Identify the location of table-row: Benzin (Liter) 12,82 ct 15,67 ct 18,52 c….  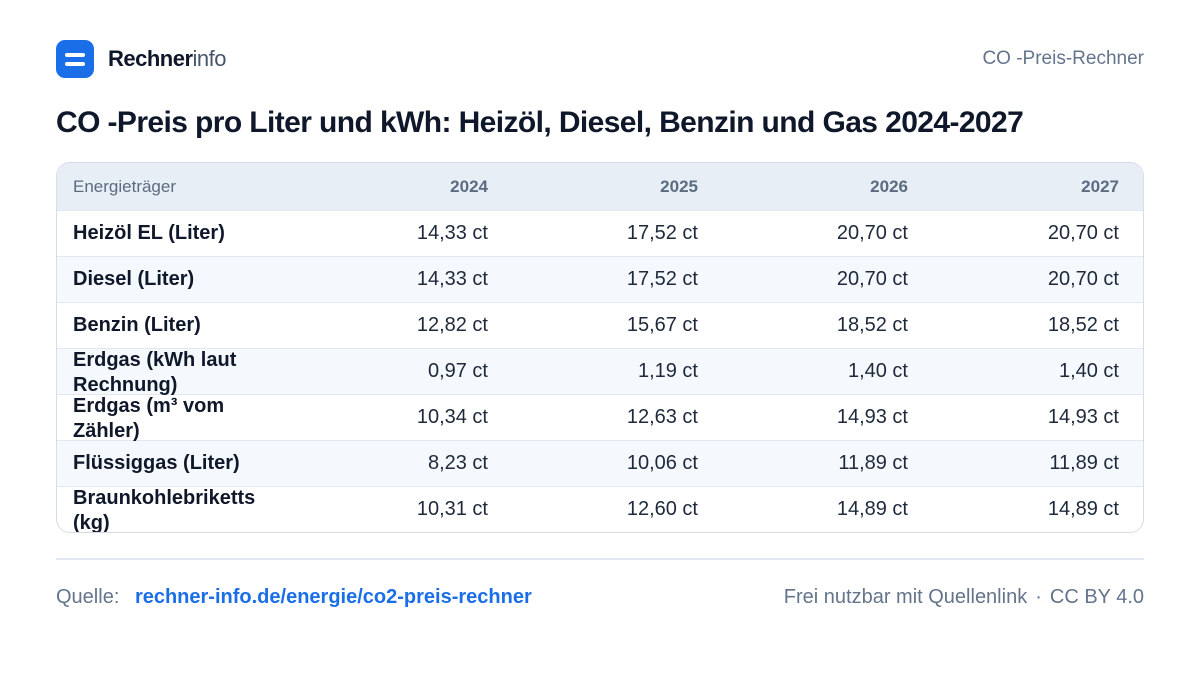
(600, 325).